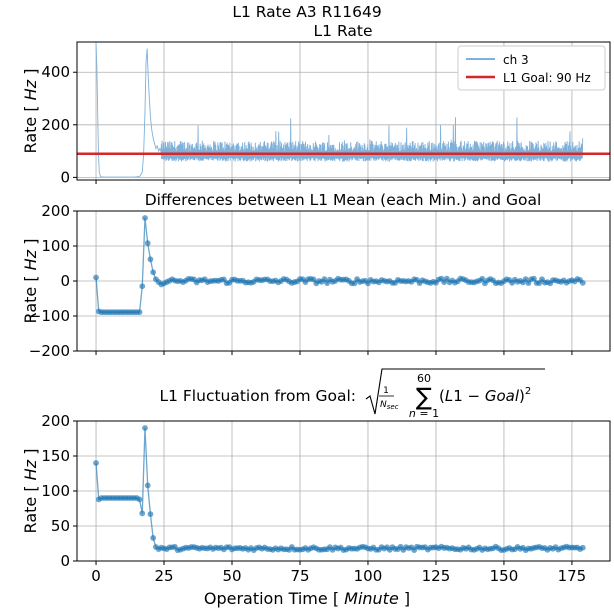  I want to click on panel-title: L1 Rate, so click(343, 31).